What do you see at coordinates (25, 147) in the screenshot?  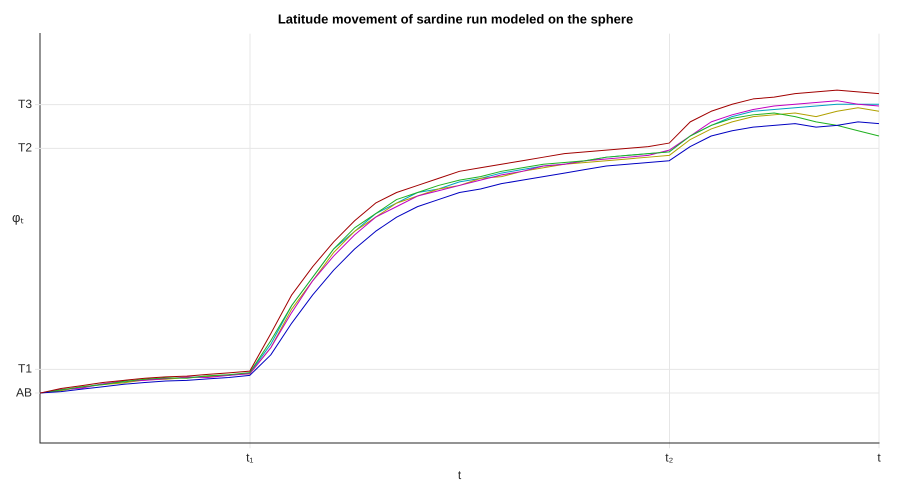 I see `ref-line-label: T2` at bounding box center [25, 147].